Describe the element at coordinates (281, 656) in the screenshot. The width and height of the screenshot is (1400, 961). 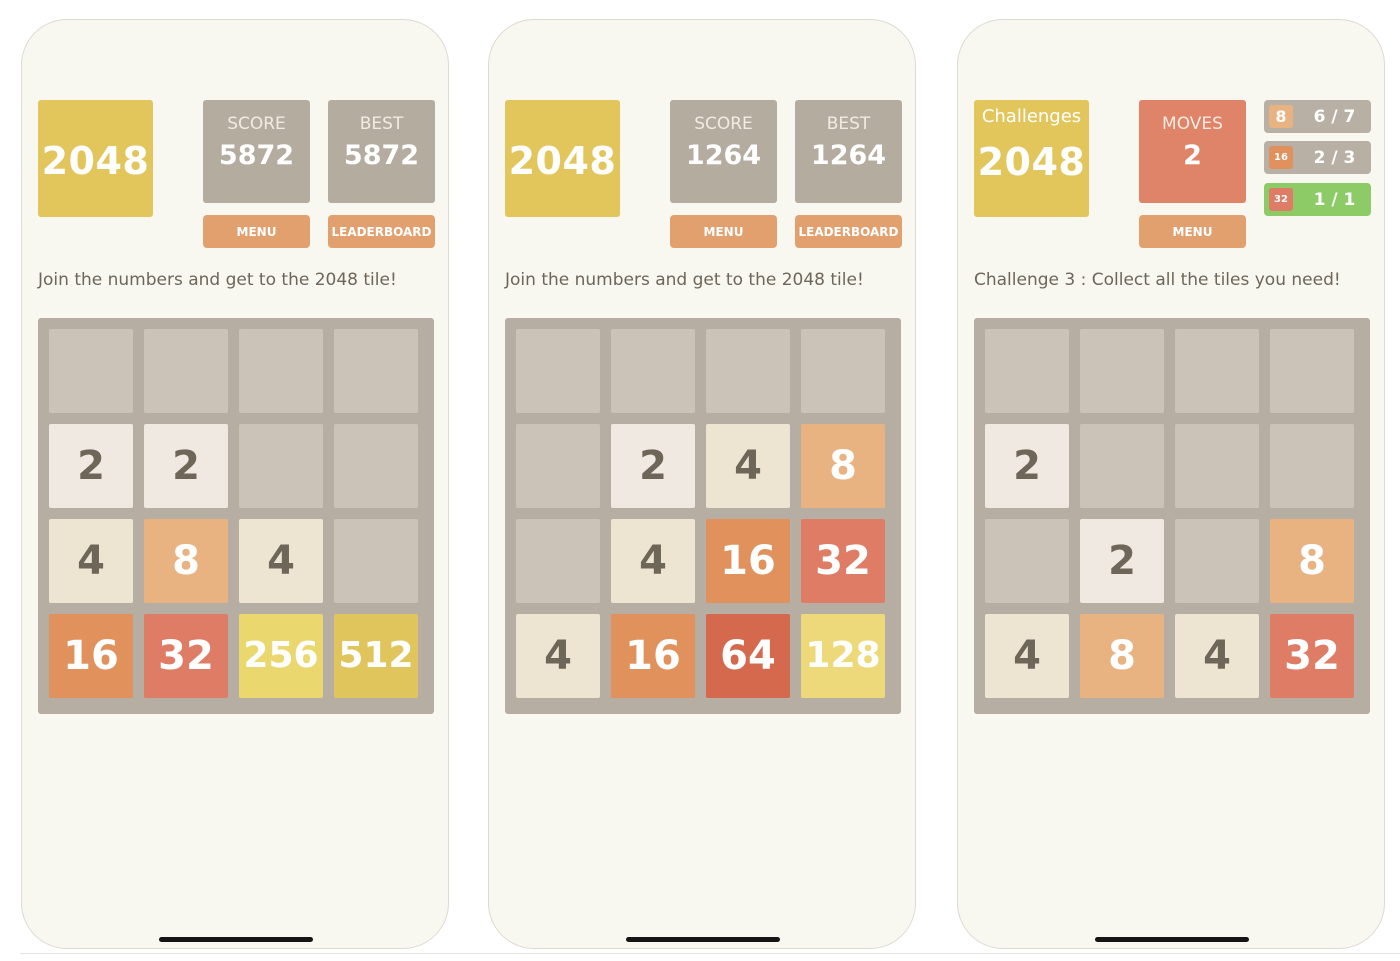
I see `tile-256: 256` at that location.